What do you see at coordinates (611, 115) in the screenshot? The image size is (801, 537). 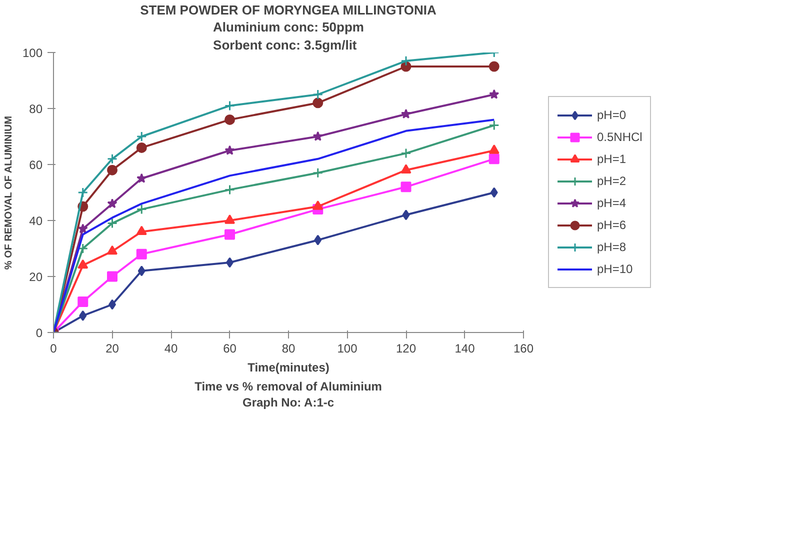 I see `legend-label: pH=0` at bounding box center [611, 115].